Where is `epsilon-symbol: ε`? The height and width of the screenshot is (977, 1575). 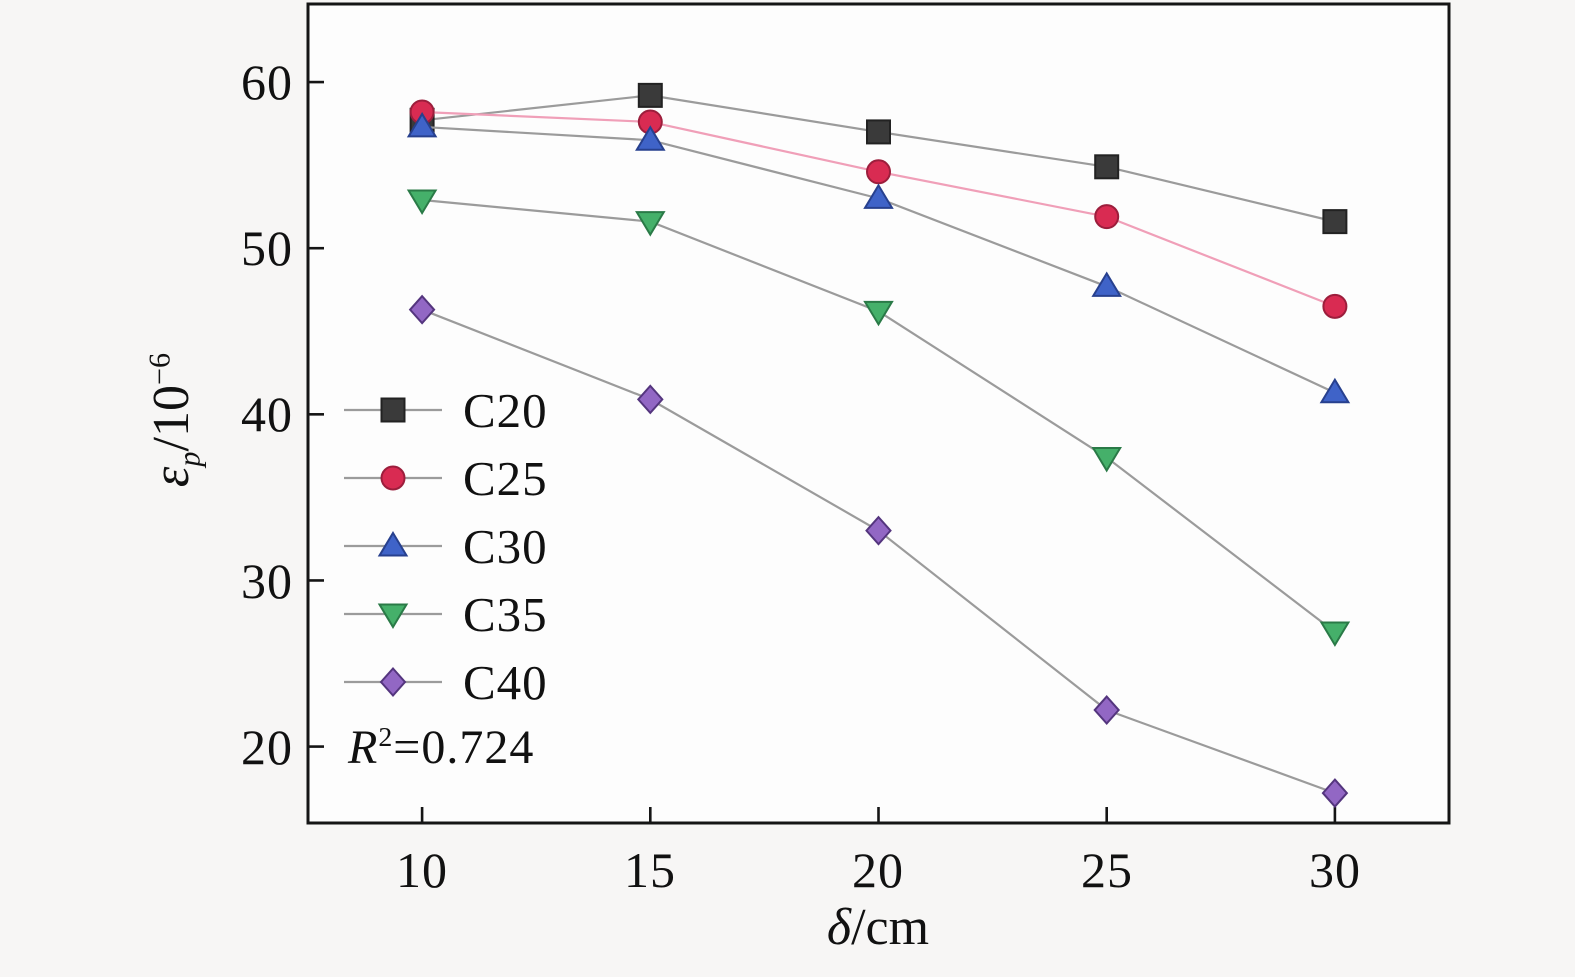 epsilon-symbol: ε is located at coordinates (171, 477).